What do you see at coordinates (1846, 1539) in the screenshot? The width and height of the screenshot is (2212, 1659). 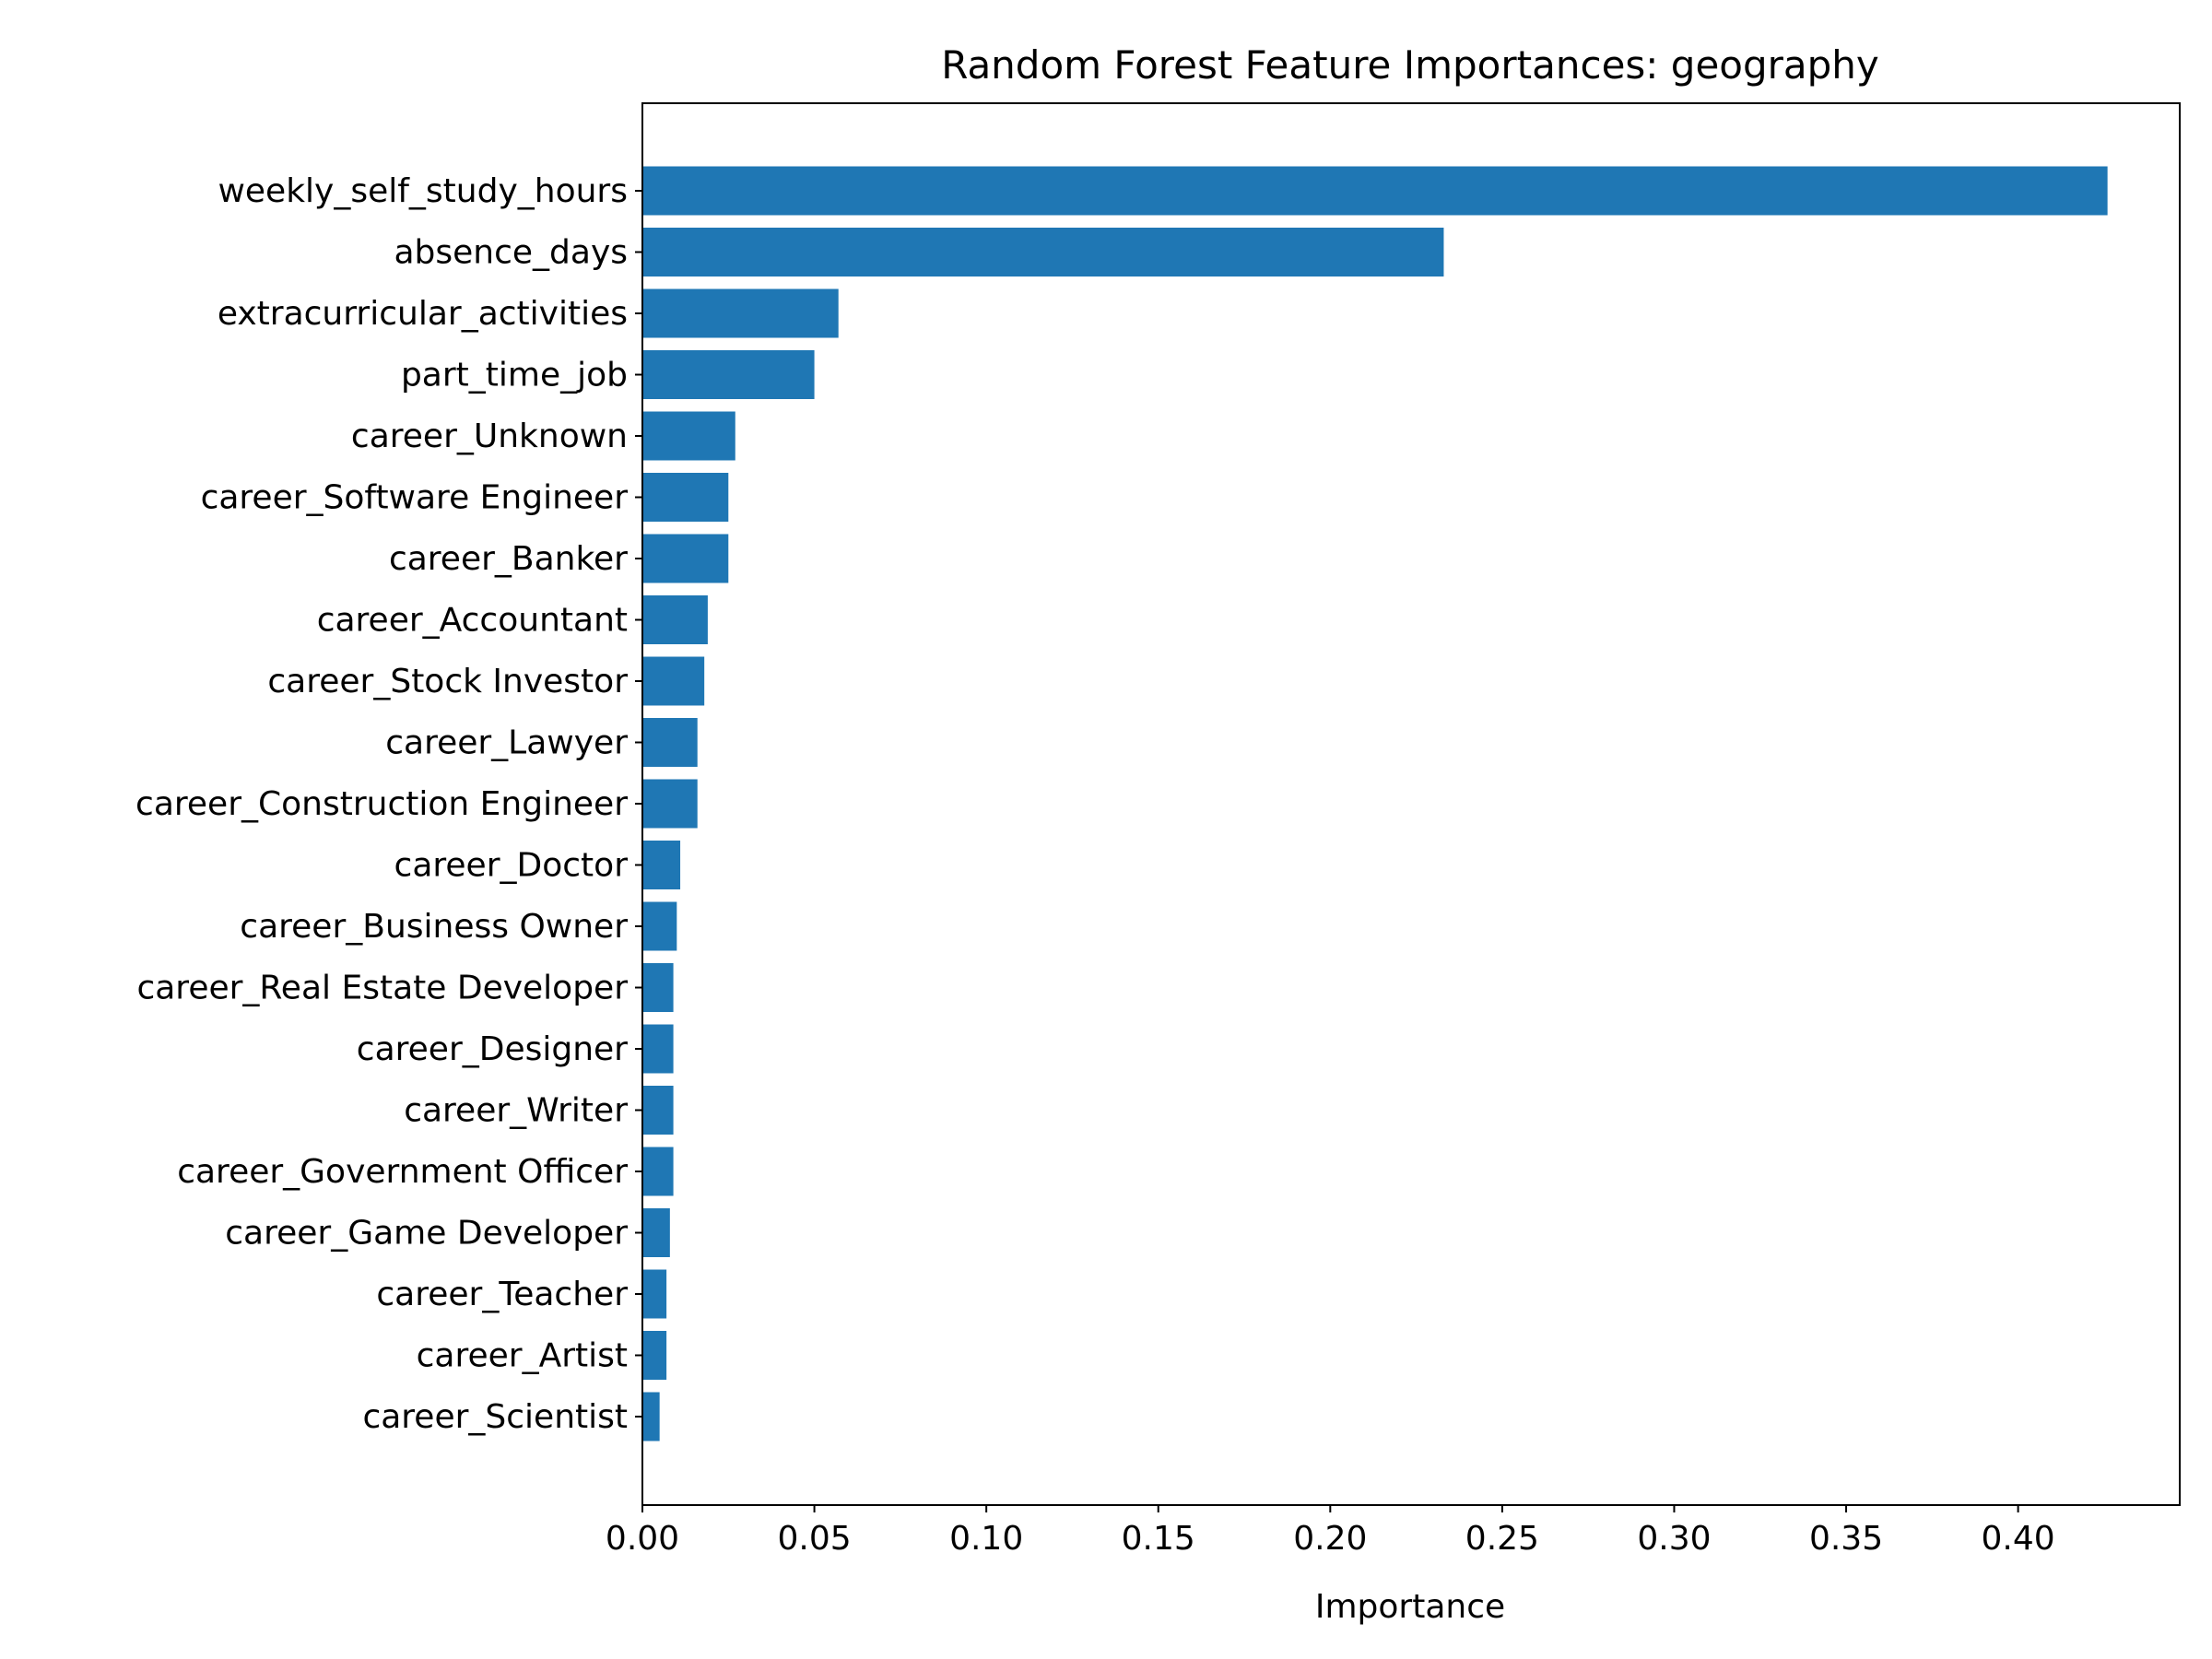 I see `x-tick-label-7: 0.35` at bounding box center [1846, 1539].